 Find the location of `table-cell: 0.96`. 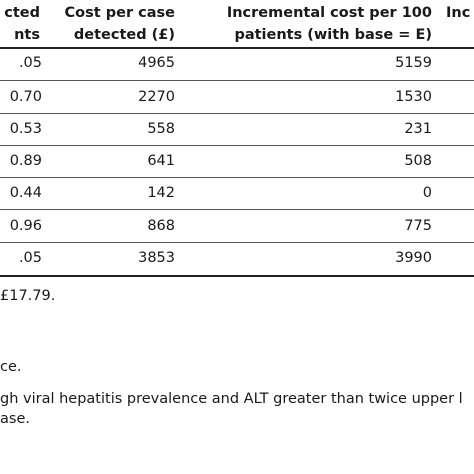

table-cell: 0.96 is located at coordinates (25, 226).